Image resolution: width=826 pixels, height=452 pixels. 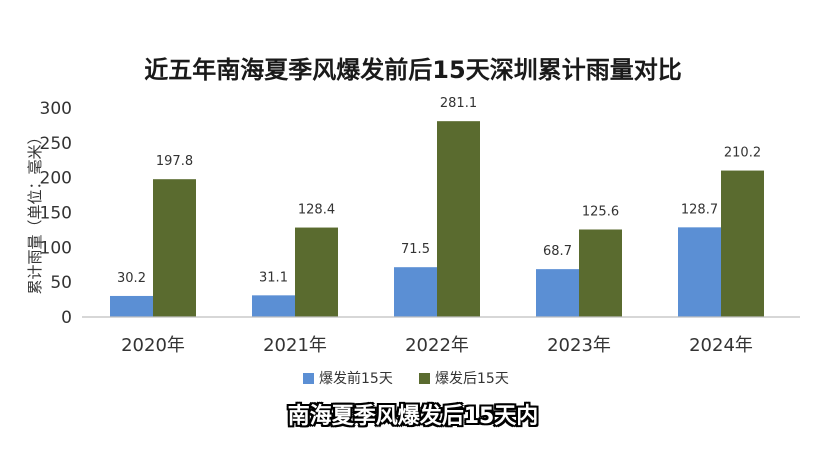 I want to click on x-tick-label: 2020年, so click(x=153, y=345).